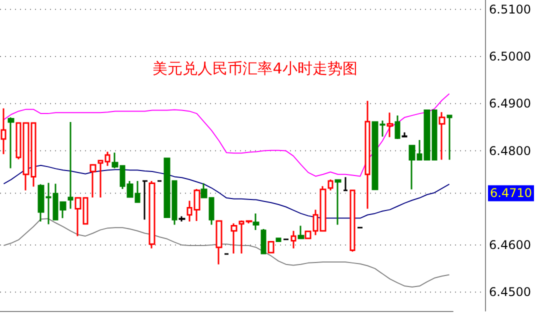 This screenshot has height=320, width=537. What do you see at coordinates (255, 69) in the screenshot?
I see `text: 美元兑人民币汇率4小时走势图` at bounding box center [255, 69].